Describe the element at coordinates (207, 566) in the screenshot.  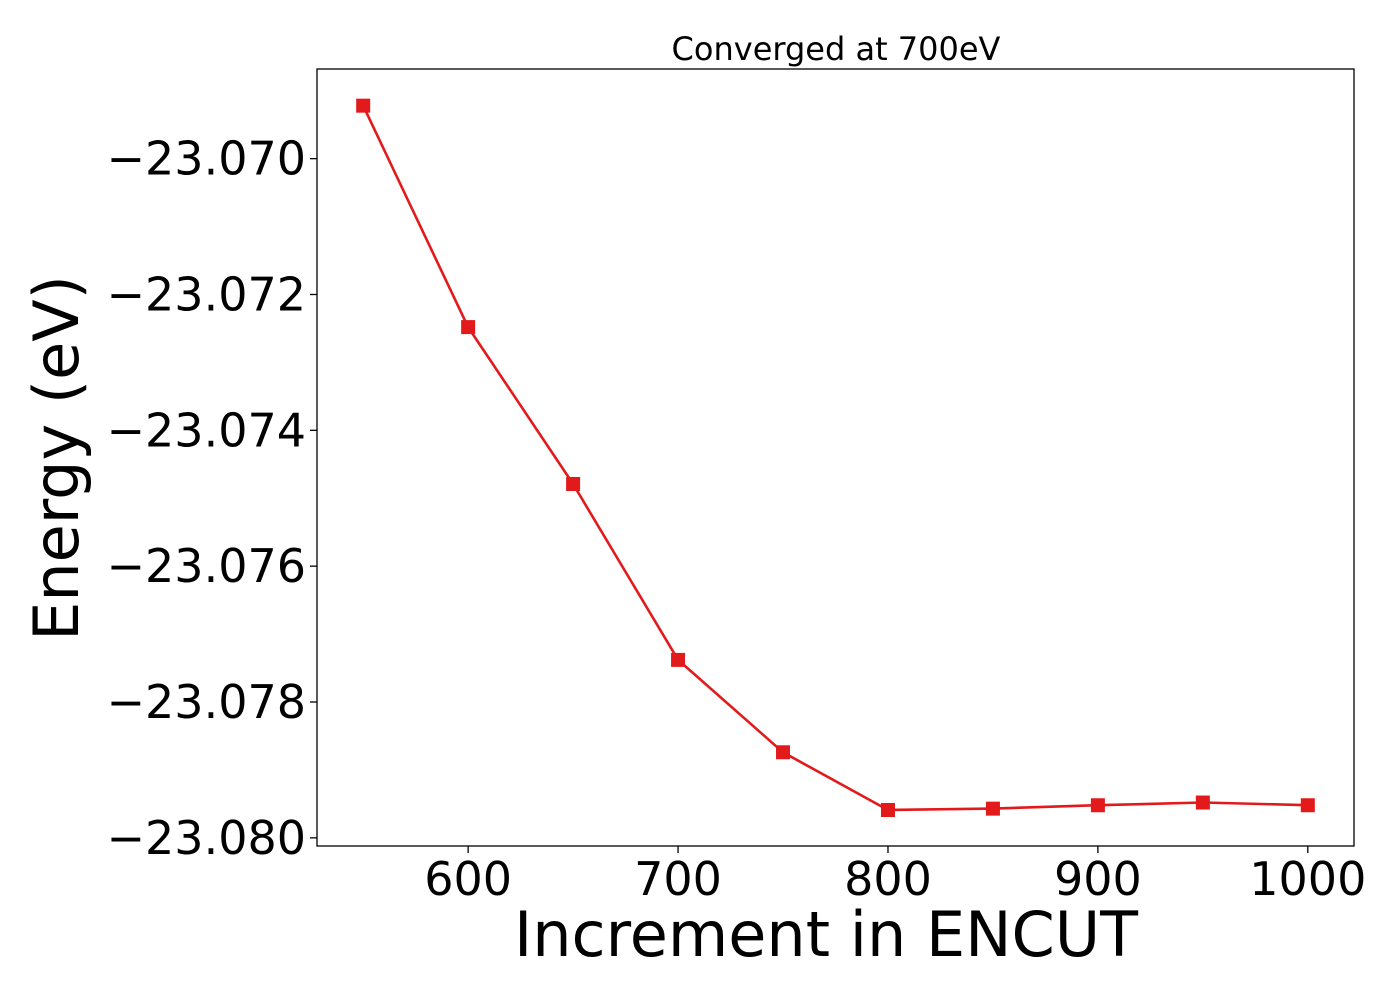
I see `y-tick-label: −23.076` at that location.